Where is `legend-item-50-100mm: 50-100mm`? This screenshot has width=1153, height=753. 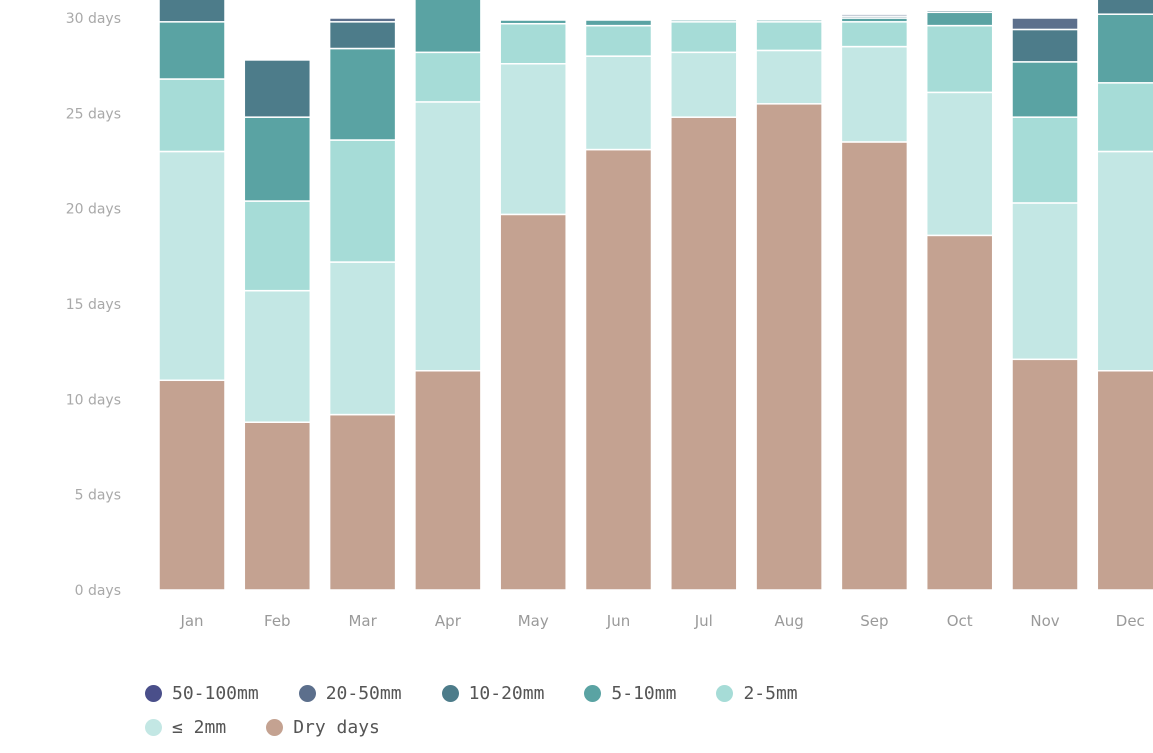 legend-item-50-100mm: 50-100mm is located at coordinates (202, 693).